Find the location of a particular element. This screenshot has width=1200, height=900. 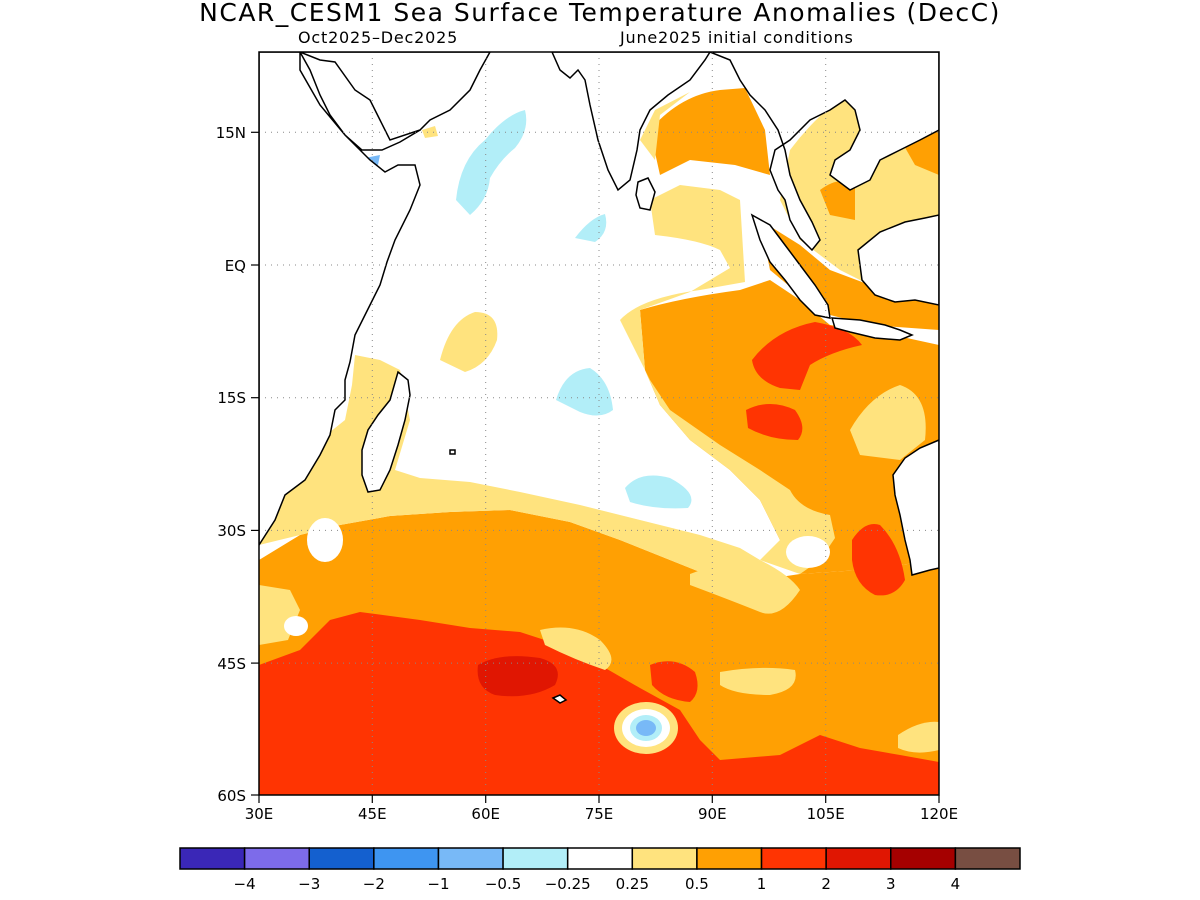

latitude-labels: 15N EQ 15S 30S 45S 60S is located at coordinates (231, 464).